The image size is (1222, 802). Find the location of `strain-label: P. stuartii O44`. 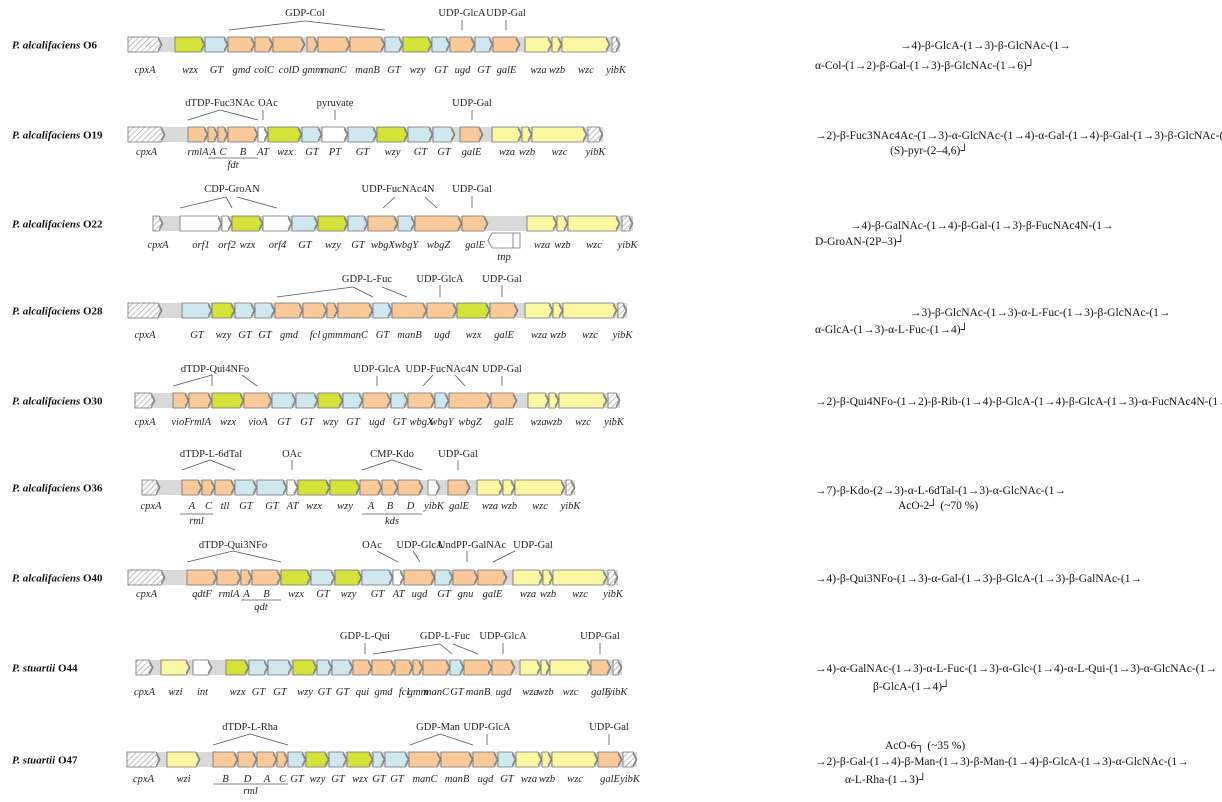

strain-label: P. stuartii O44 is located at coordinates (45, 669).